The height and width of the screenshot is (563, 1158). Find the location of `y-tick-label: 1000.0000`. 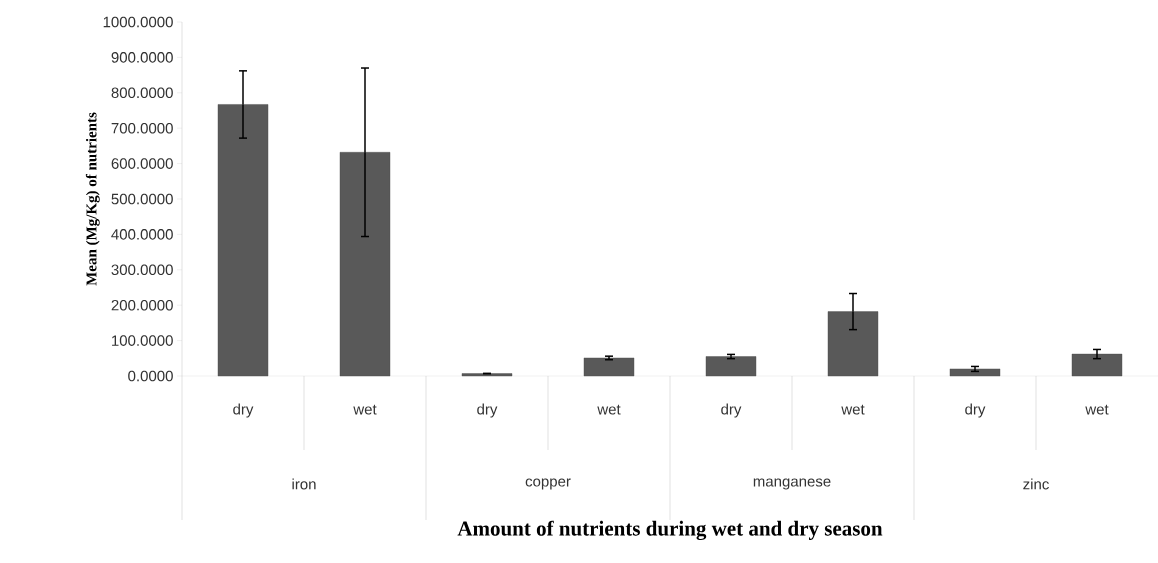

y-tick-label: 1000.0000 is located at coordinates (138, 22).